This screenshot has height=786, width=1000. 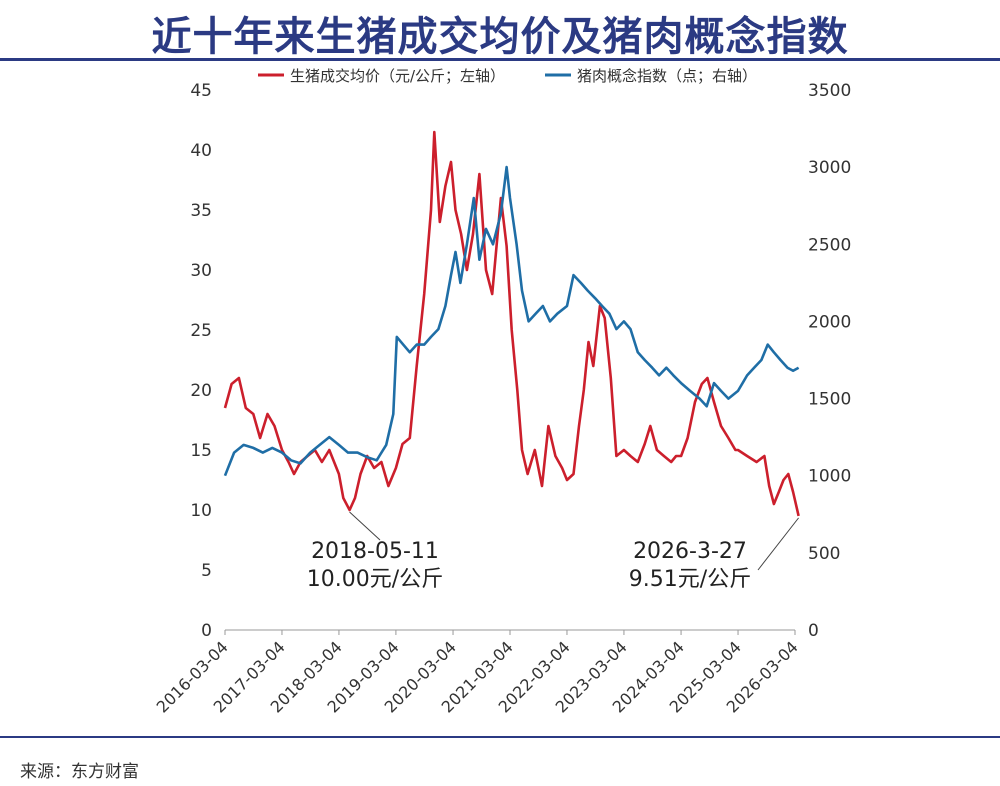 What do you see at coordinates (829, 91) in the screenshot?
I see `right-y-tick-label: 3500` at bounding box center [829, 91].